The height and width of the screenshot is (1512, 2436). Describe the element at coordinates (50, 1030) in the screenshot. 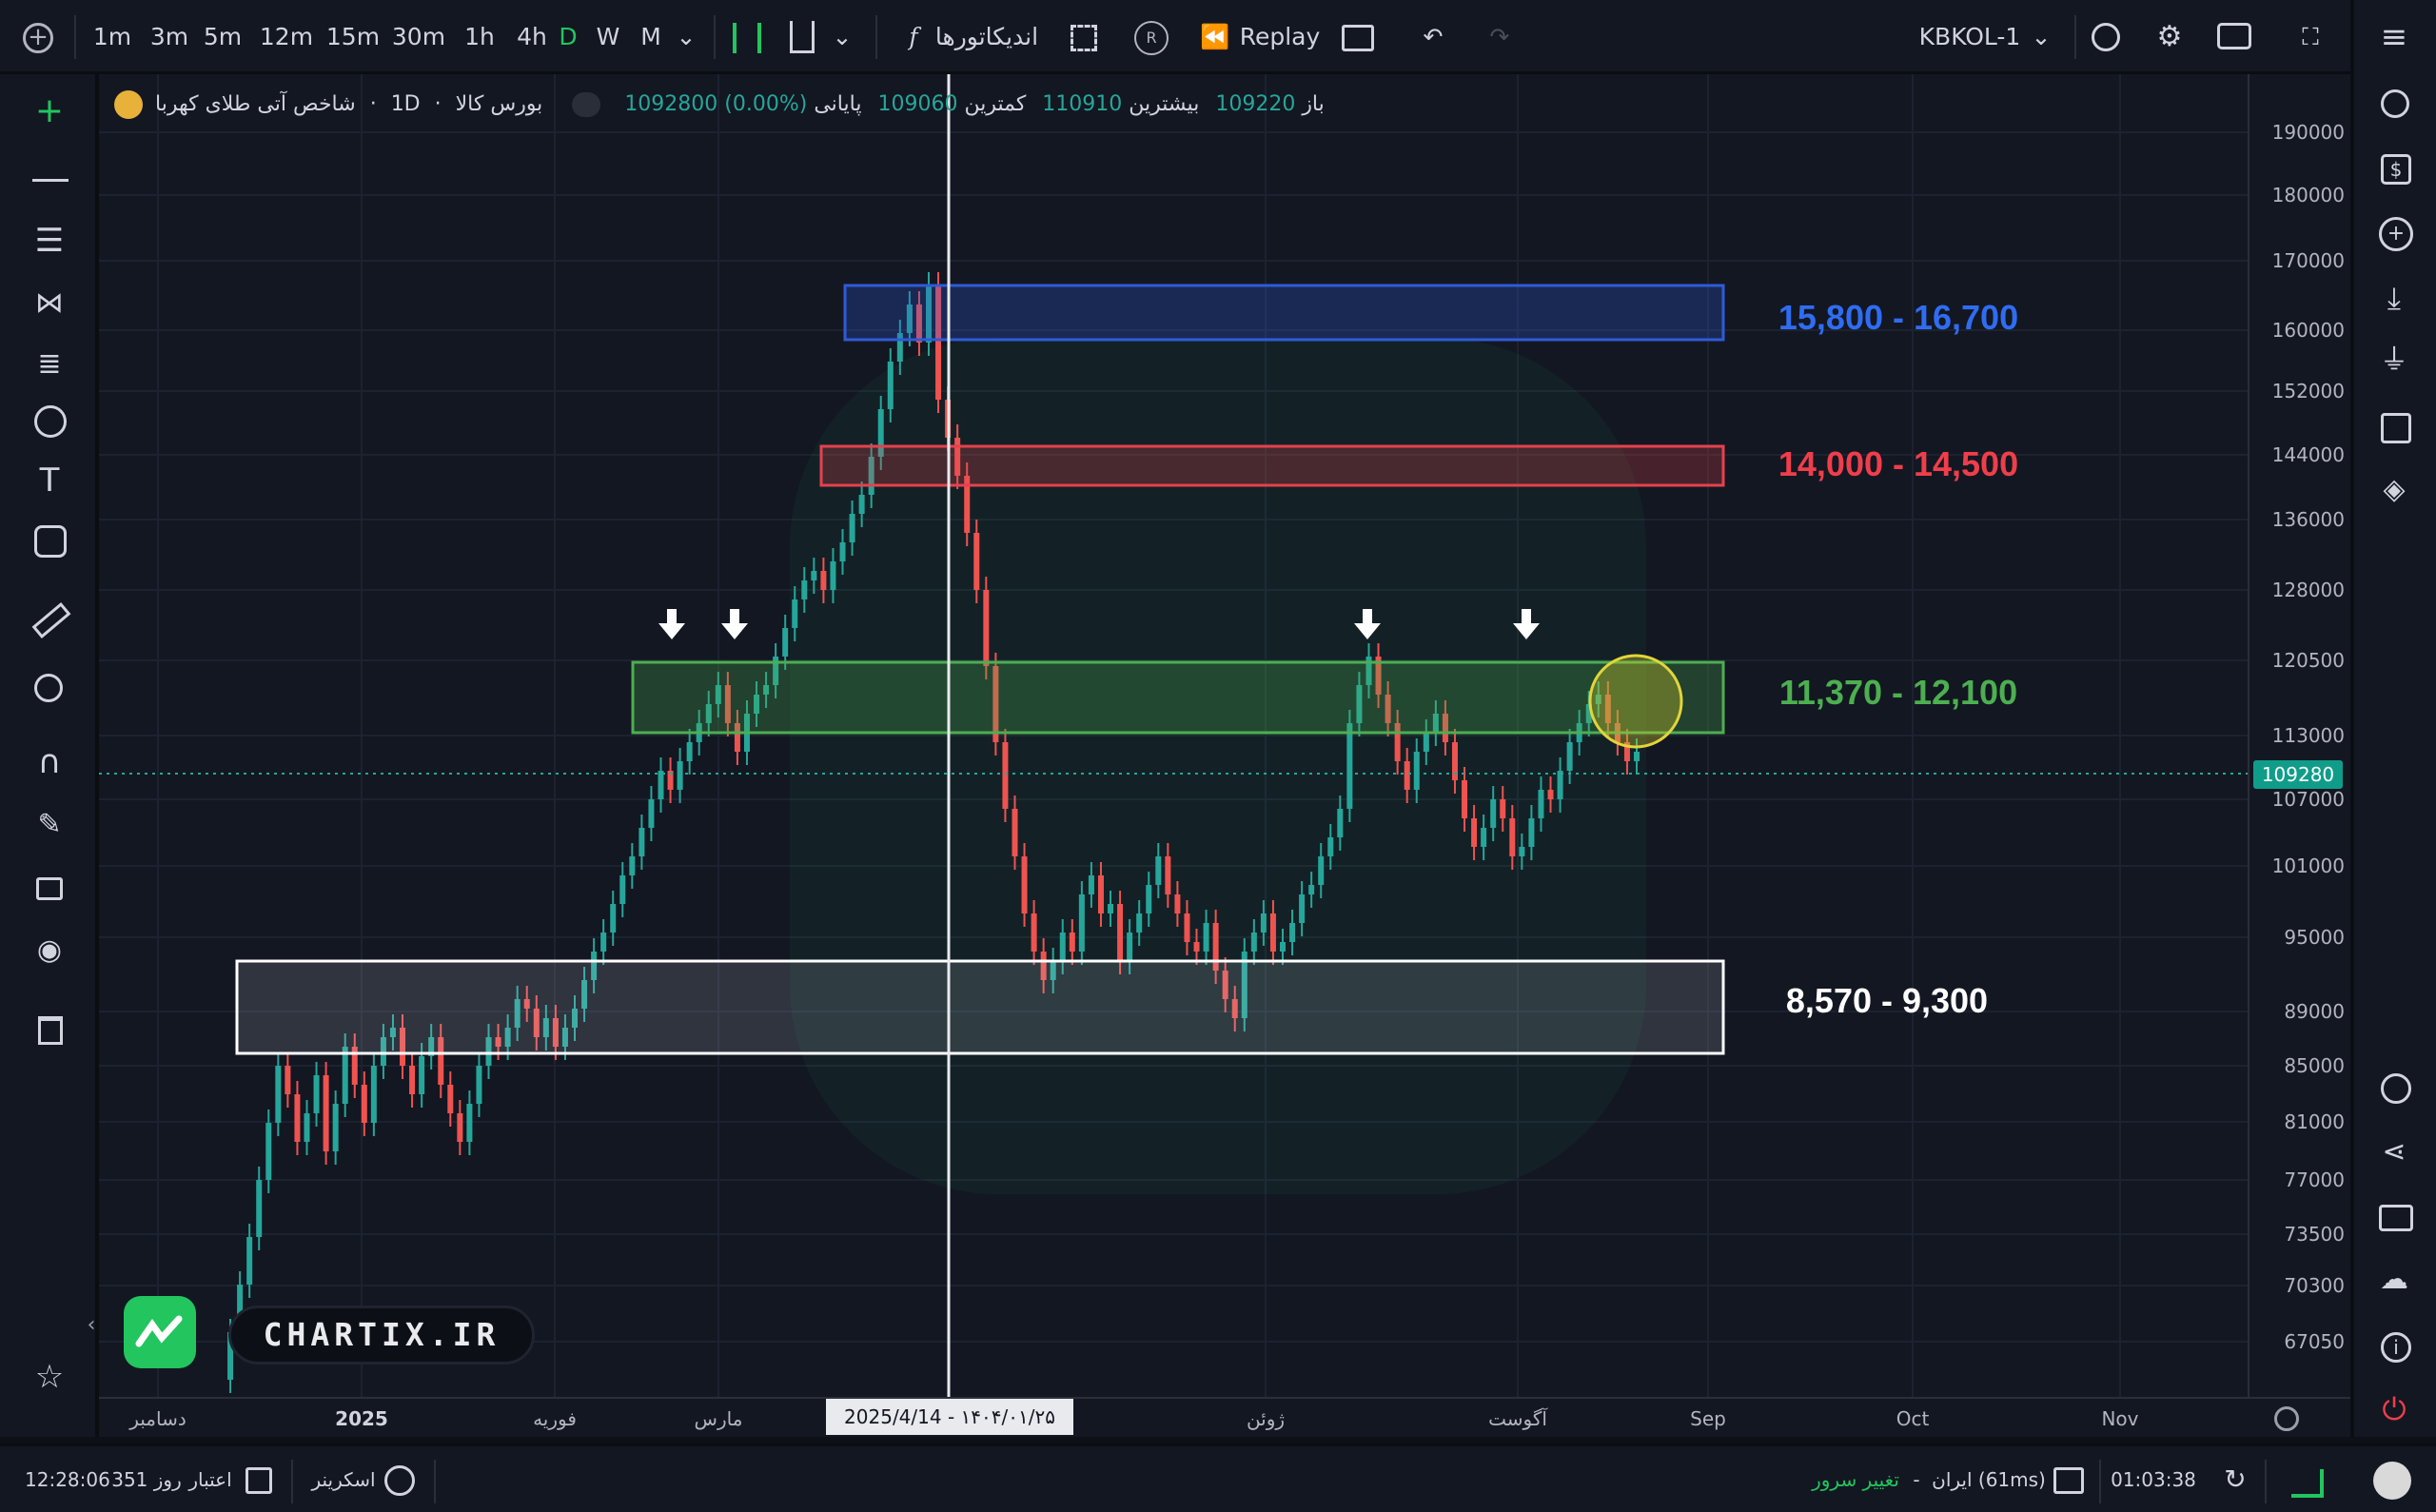

I see `trash-icon` at that location.